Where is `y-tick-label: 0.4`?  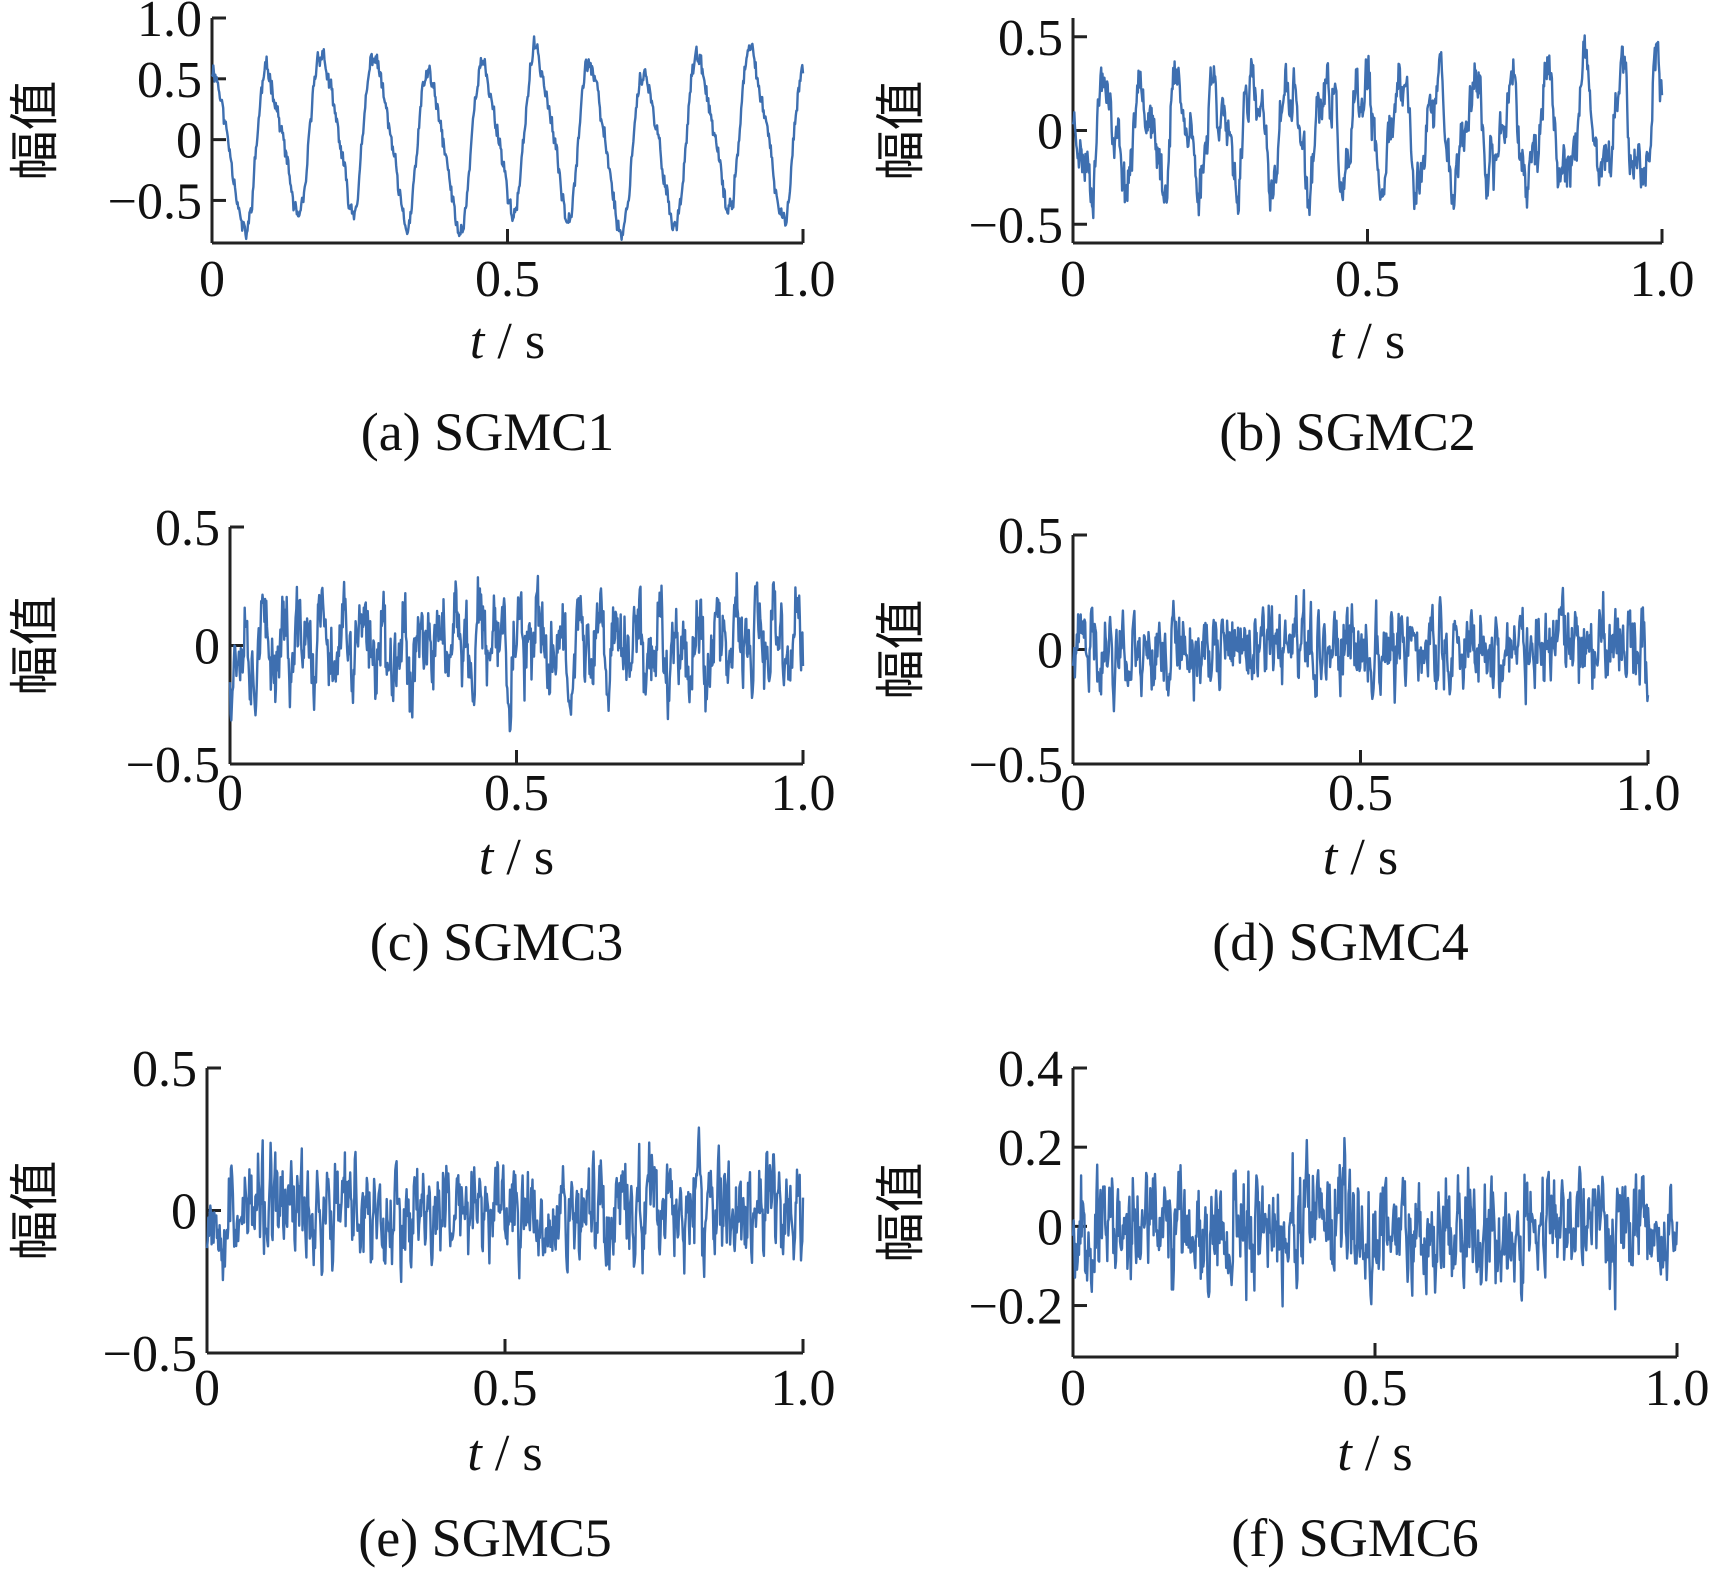
y-tick-label: 0.4 is located at coordinates (1030, 1069).